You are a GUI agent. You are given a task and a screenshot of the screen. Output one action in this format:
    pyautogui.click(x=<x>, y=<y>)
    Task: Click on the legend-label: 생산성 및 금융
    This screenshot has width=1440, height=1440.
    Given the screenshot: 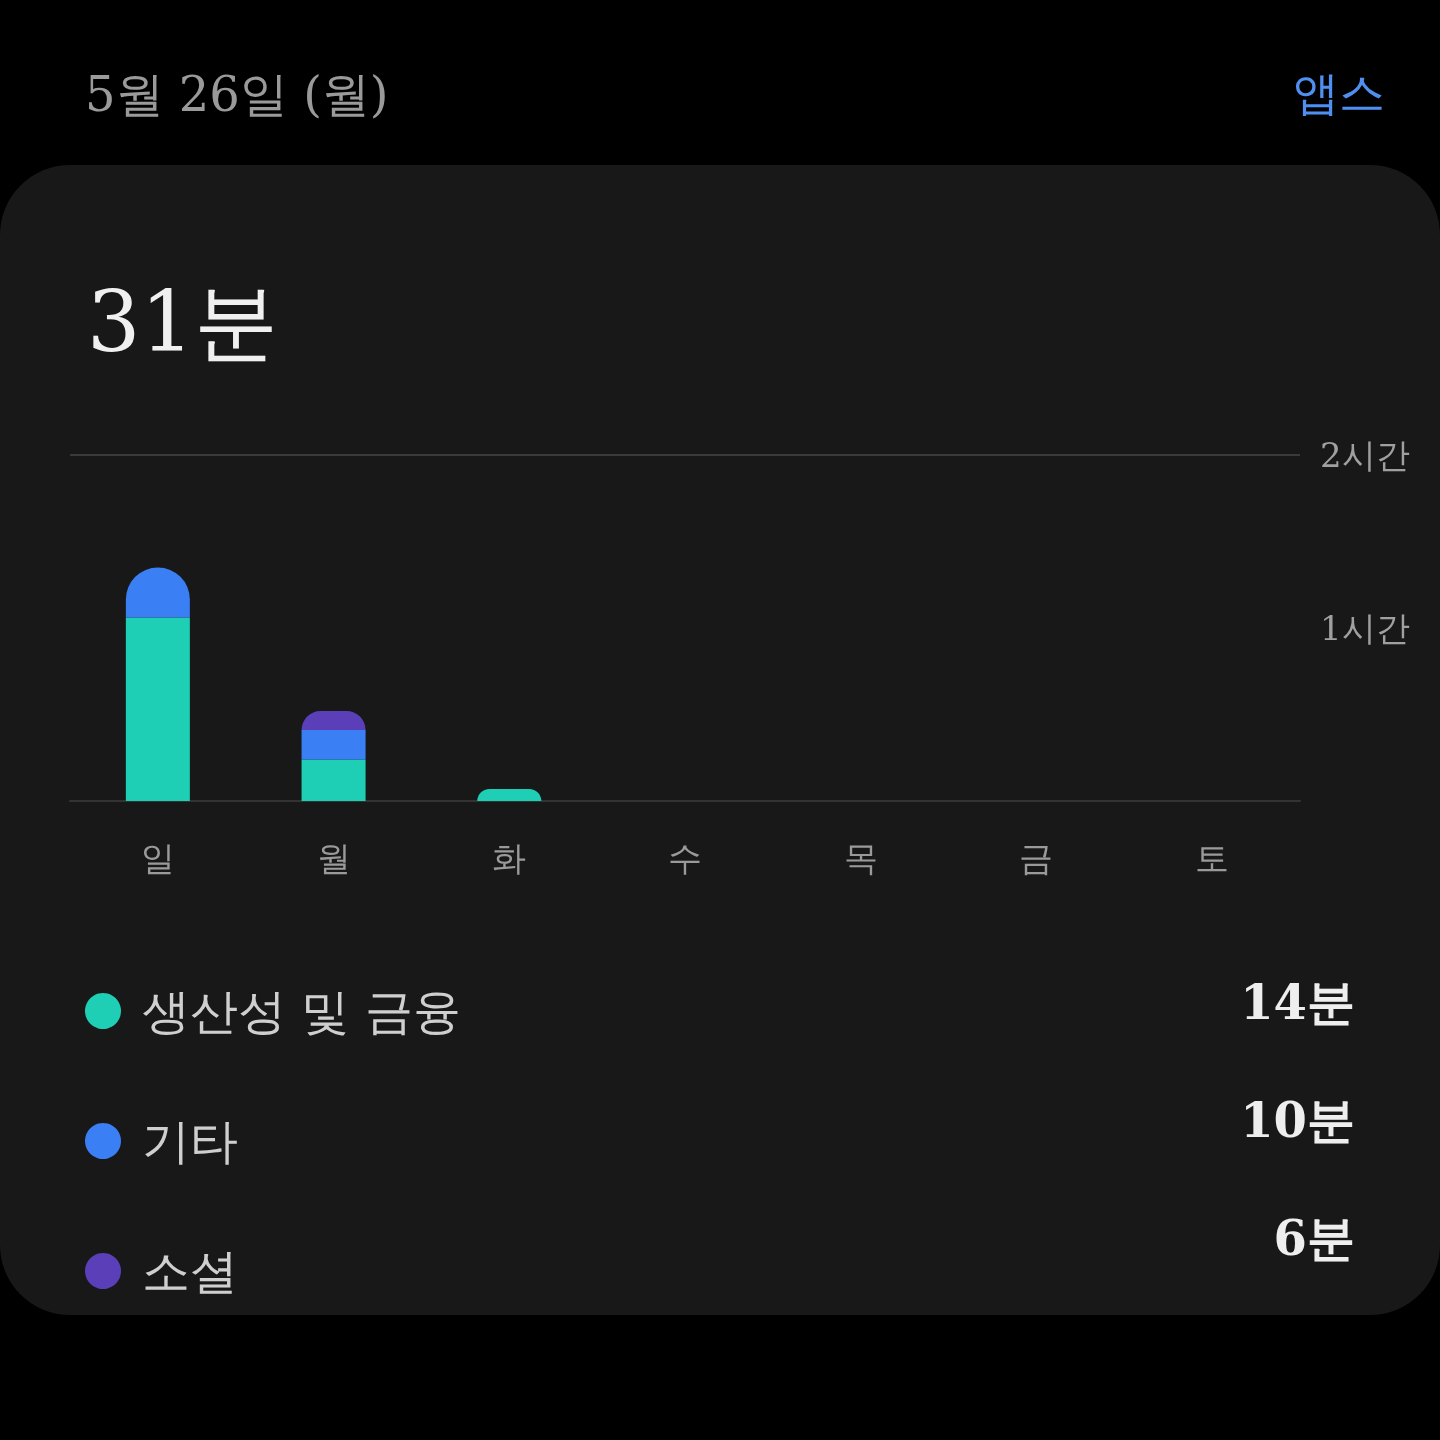 What is the action you would take?
    pyautogui.click(x=301, y=1011)
    